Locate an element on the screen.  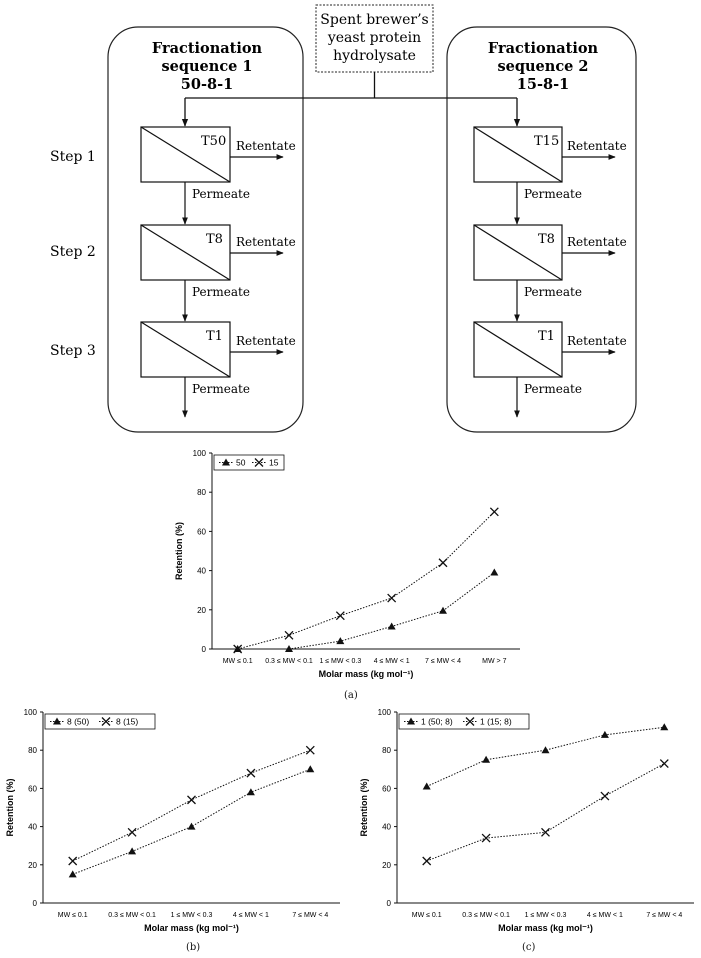
seq1-retentate-label-2: Retentate is located at coordinates (266, 242).